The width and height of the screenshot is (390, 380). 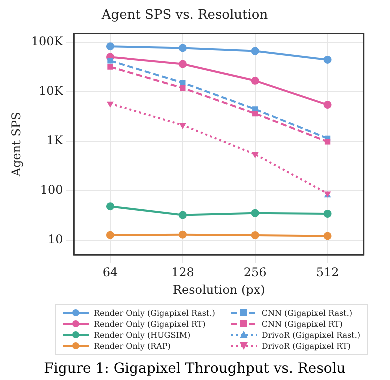 I want to click on y-tick-label: 1K, so click(x=55, y=140).